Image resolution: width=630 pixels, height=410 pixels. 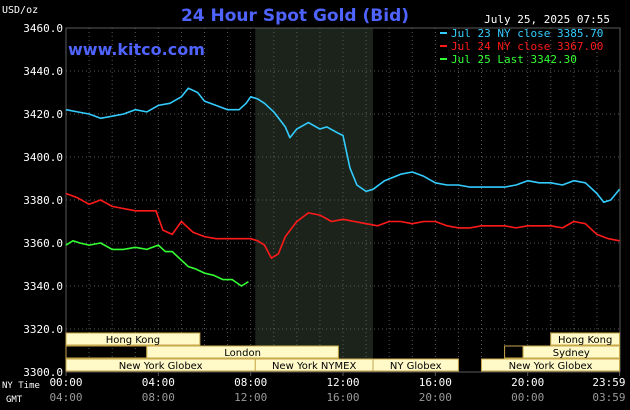 What do you see at coordinates (158, 382) in the screenshot?
I see `x-tick-label-ny: 04:00` at bounding box center [158, 382].